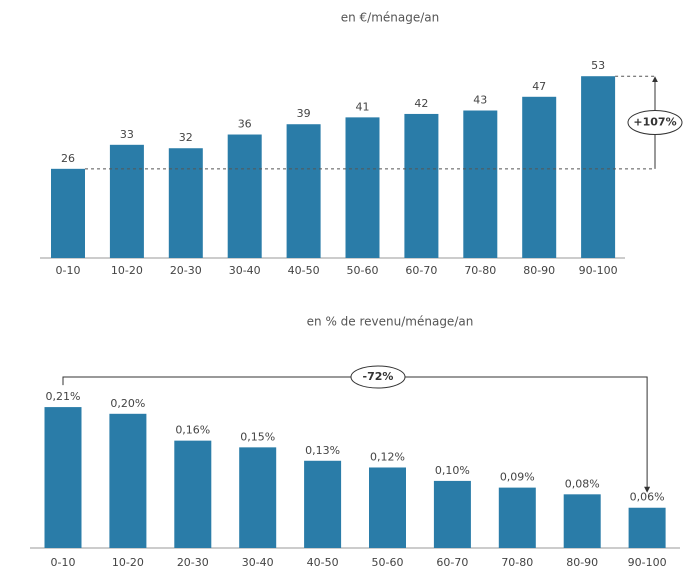 Image resolution: width=686 pixels, height=573 pixels. What do you see at coordinates (539, 86) in the screenshot?
I see `value-label: 47` at bounding box center [539, 86].